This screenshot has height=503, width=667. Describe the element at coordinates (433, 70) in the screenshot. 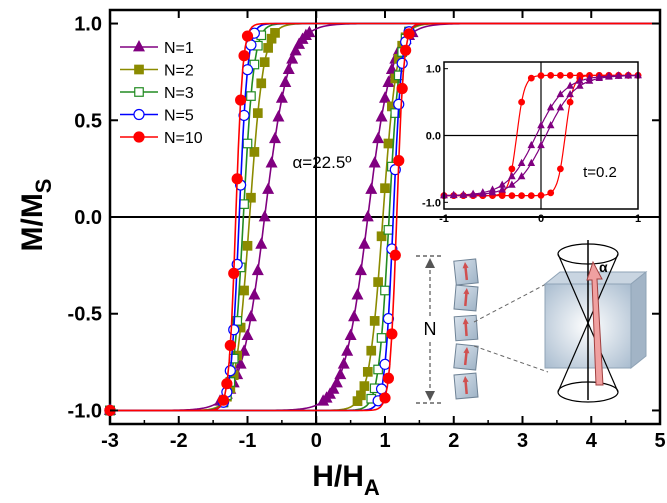

I see `inset-y-tick-label: 1.0` at that location.